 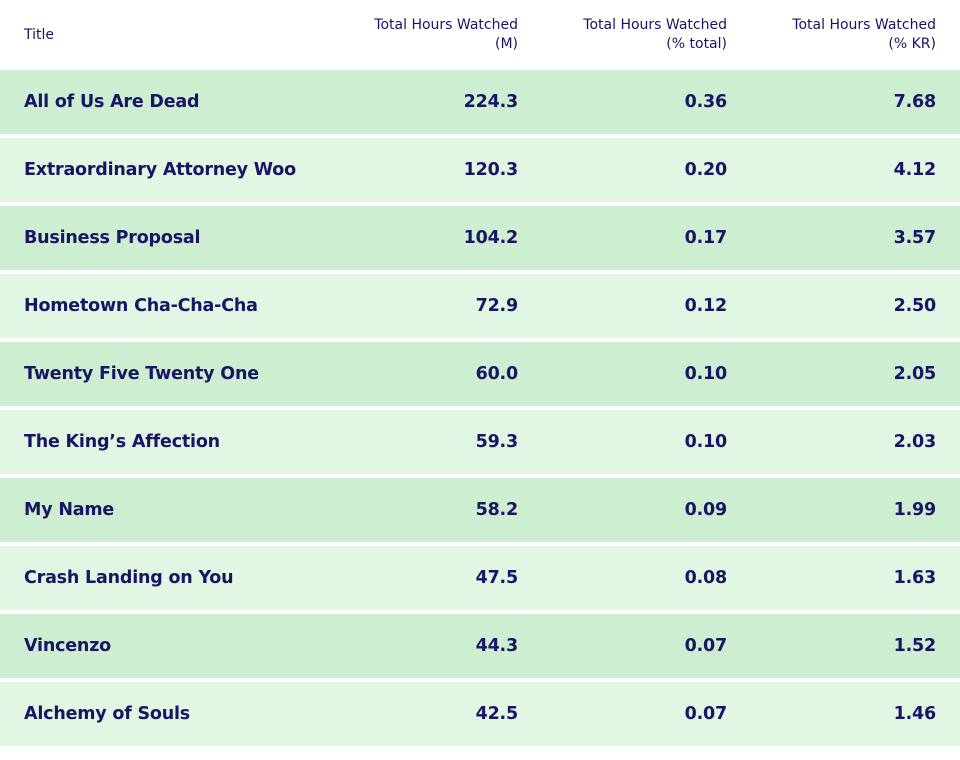 I want to click on cell-title: Crash Landing on You, so click(x=129, y=578).